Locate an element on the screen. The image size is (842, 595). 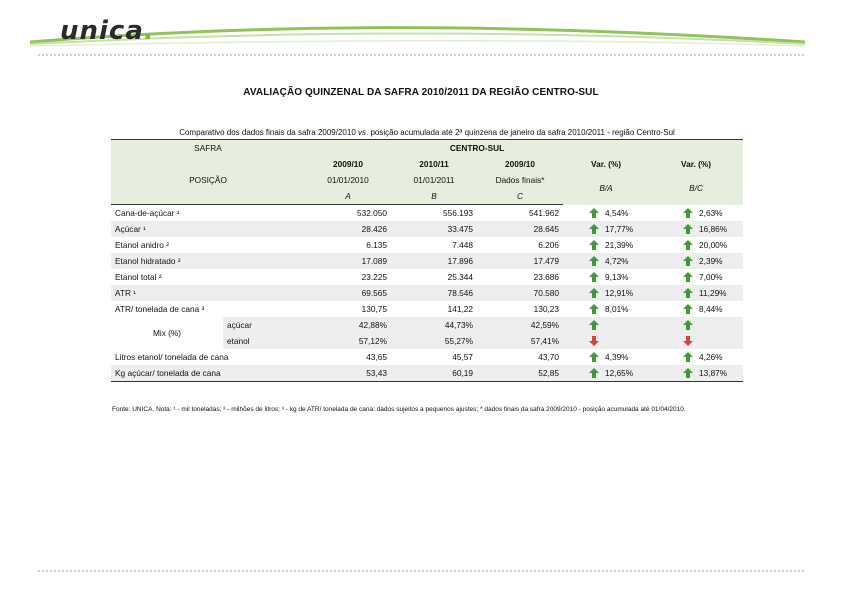
value-a: 42,88% is located at coordinates (348, 325).